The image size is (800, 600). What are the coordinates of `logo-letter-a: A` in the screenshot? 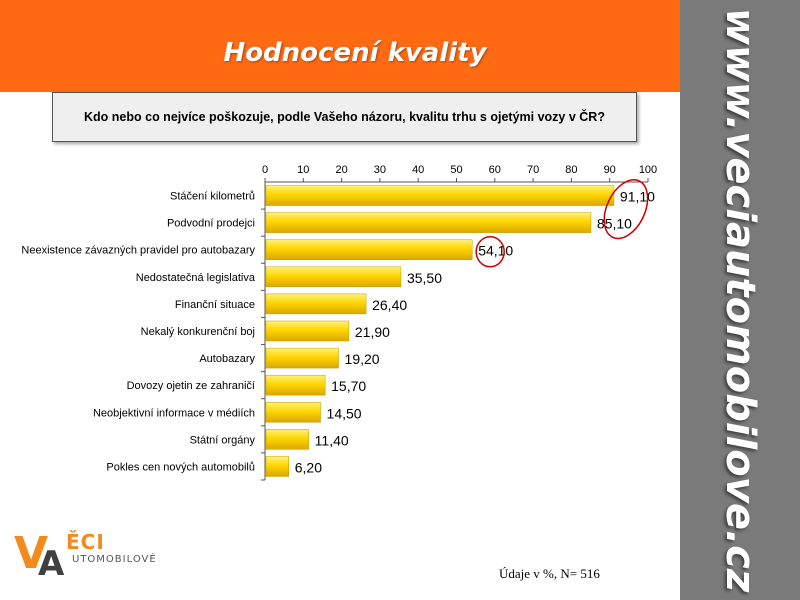 It's located at (51, 564).